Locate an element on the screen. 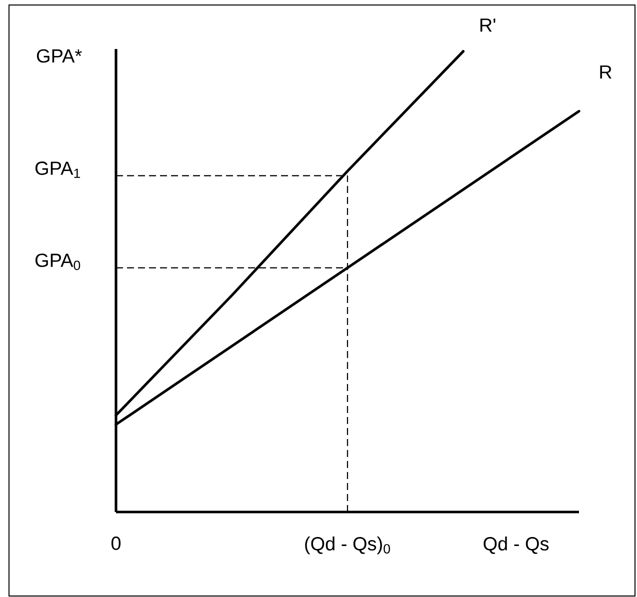  x-axis-title: Qd - Qs is located at coordinates (516, 545).